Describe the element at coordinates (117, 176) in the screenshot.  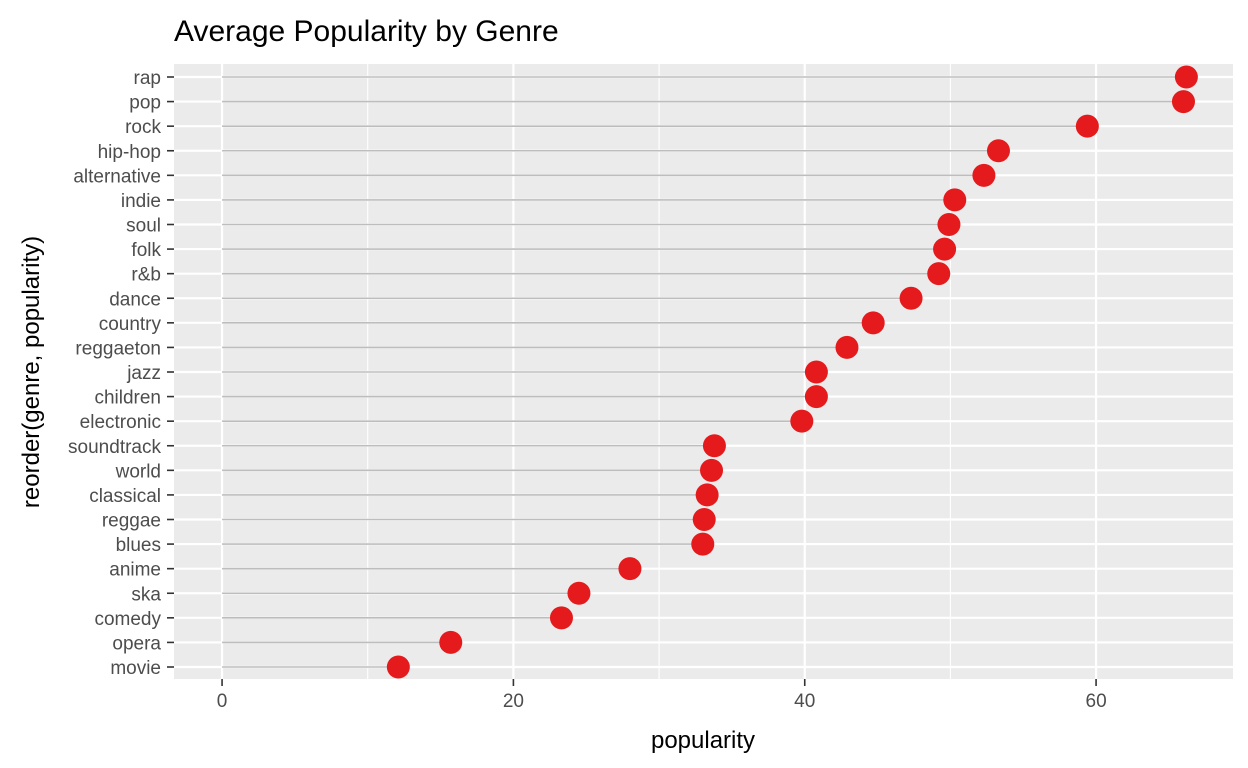
I see `y-tick-label: alternative` at that location.